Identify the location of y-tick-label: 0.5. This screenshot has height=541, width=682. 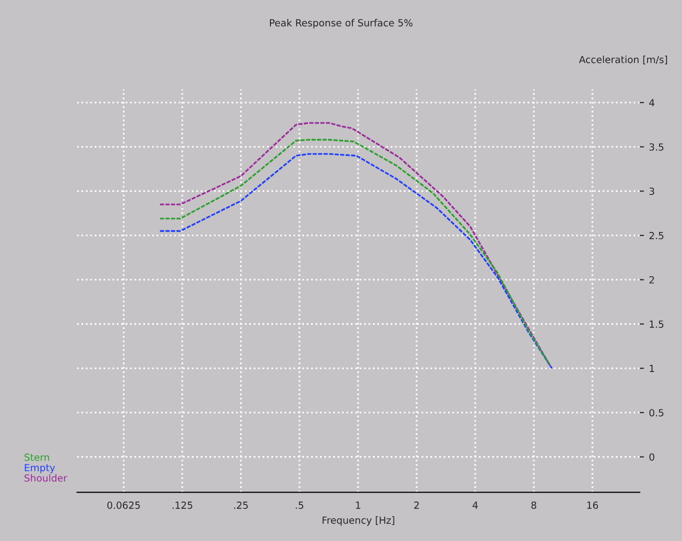
(656, 412).